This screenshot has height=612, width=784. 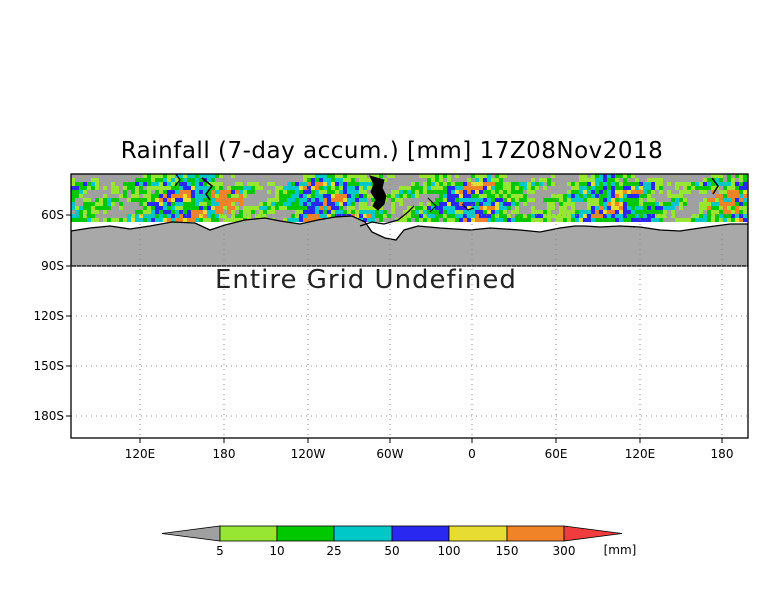 I want to click on undefined-grid-message: Entire Grid Undefined, so click(x=366, y=280).